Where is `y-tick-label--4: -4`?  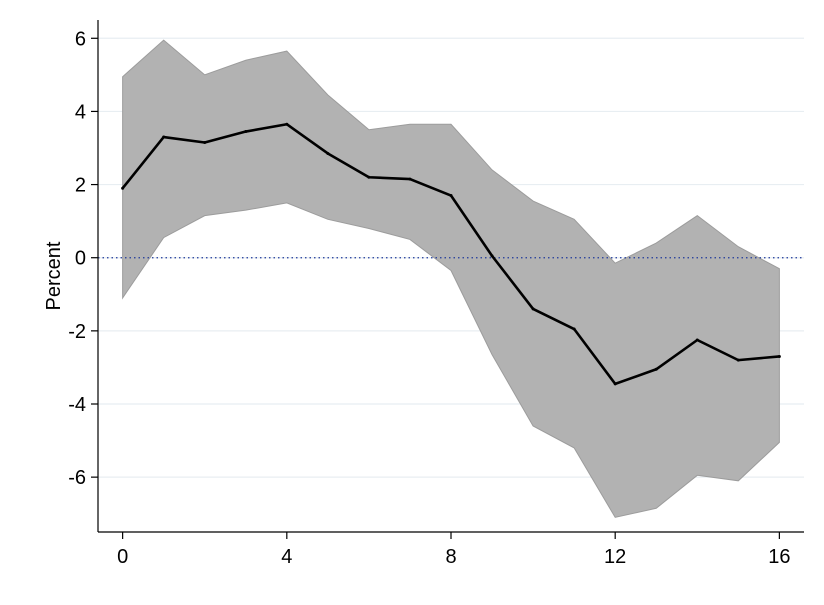 y-tick-label--4: -4 is located at coordinates (77, 405).